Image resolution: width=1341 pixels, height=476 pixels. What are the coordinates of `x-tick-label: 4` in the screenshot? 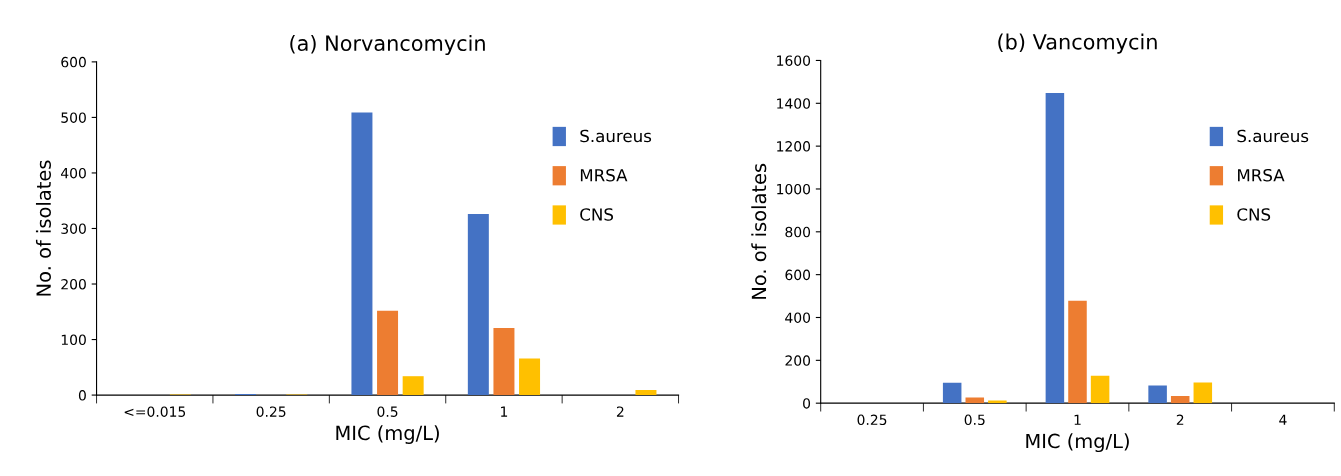 It's located at (1283, 419).